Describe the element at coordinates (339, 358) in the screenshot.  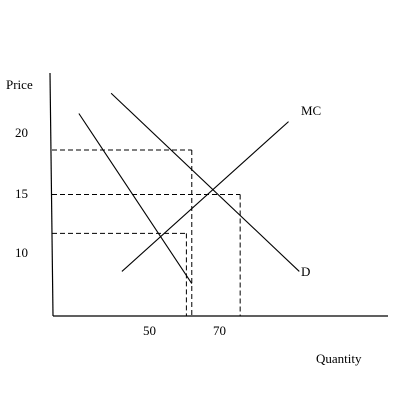
I see `x-axis-label: Quantity` at that location.